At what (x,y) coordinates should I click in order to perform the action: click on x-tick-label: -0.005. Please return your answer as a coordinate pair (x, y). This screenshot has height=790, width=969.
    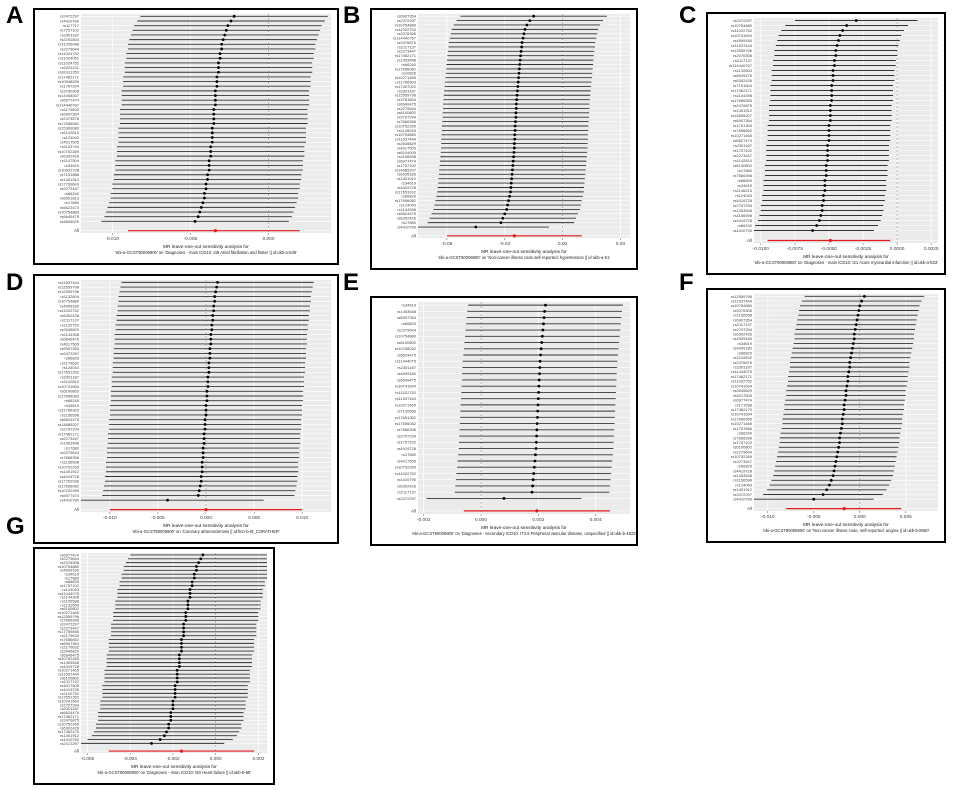
    Looking at the image, I should click on (191, 239).